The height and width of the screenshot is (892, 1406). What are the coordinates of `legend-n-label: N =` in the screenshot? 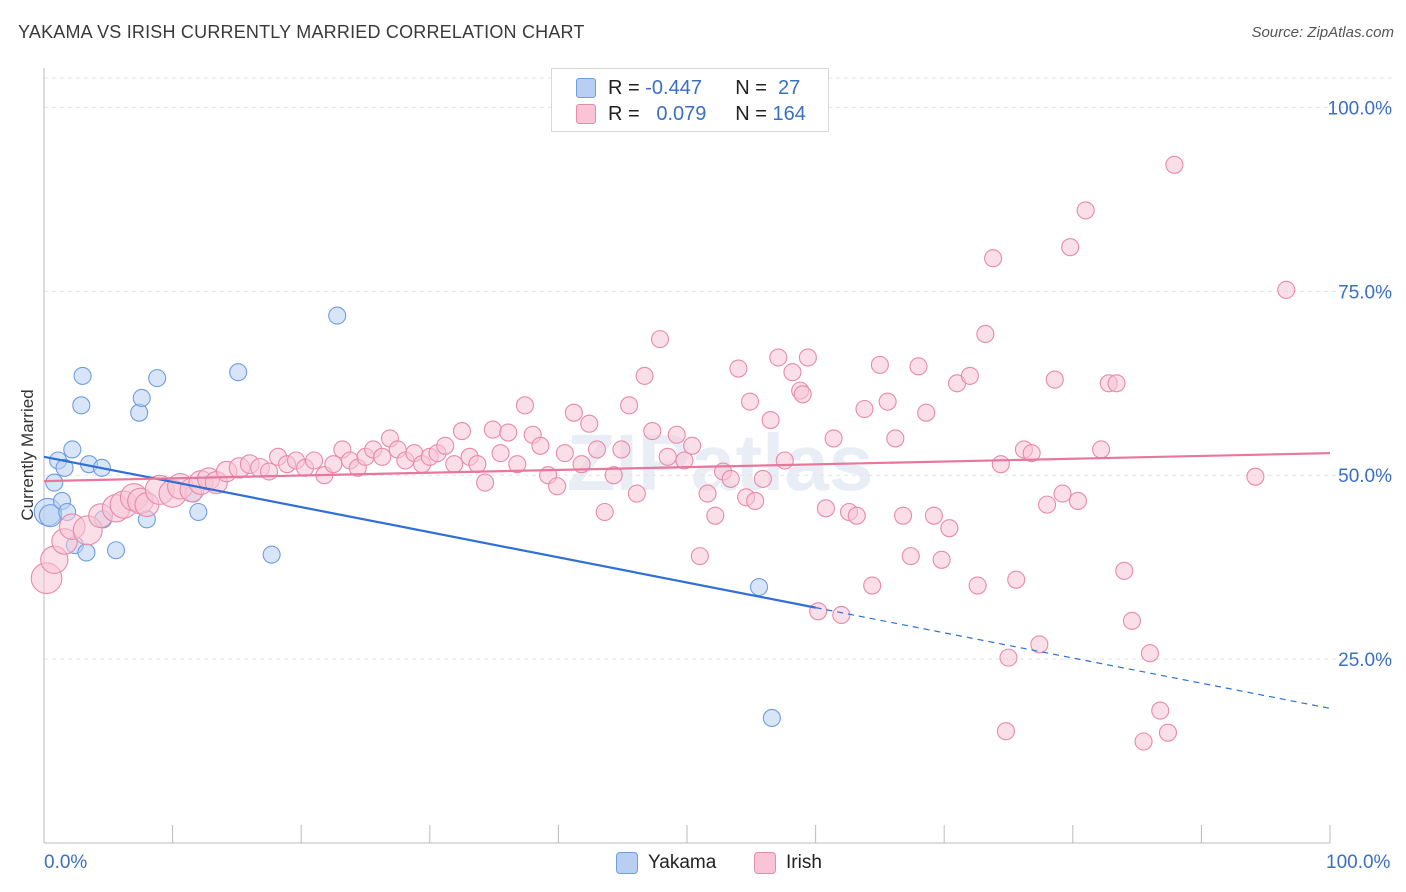 It's located at (754, 113).